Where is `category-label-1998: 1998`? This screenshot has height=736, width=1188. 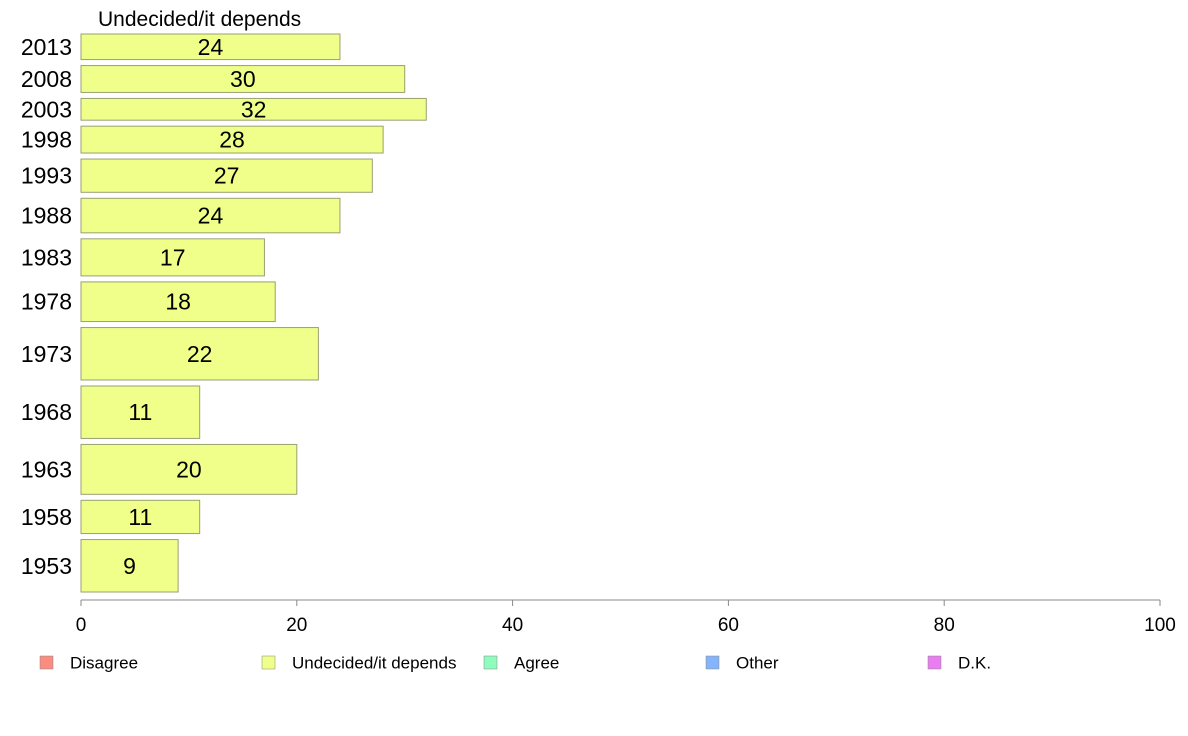 category-label-1998: 1998 is located at coordinates (46, 140).